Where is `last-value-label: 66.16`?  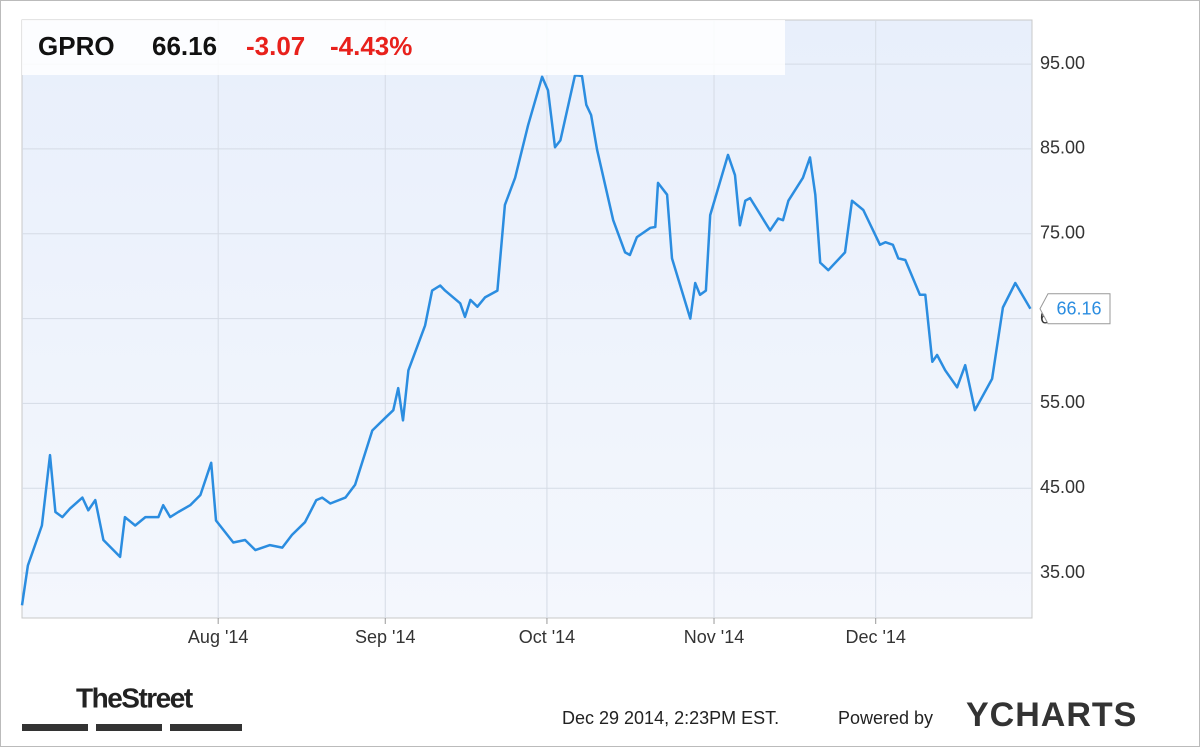 last-value-label: 66.16 is located at coordinates (1078, 308).